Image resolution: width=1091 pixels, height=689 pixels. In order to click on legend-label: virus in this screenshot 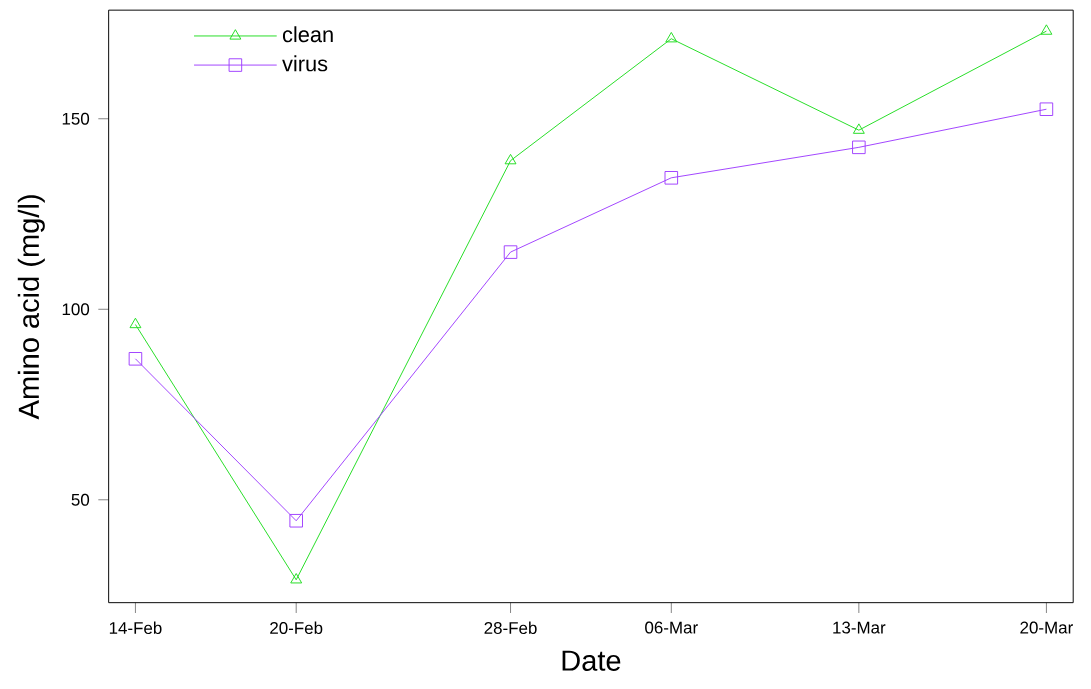, I will do `click(305, 63)`.